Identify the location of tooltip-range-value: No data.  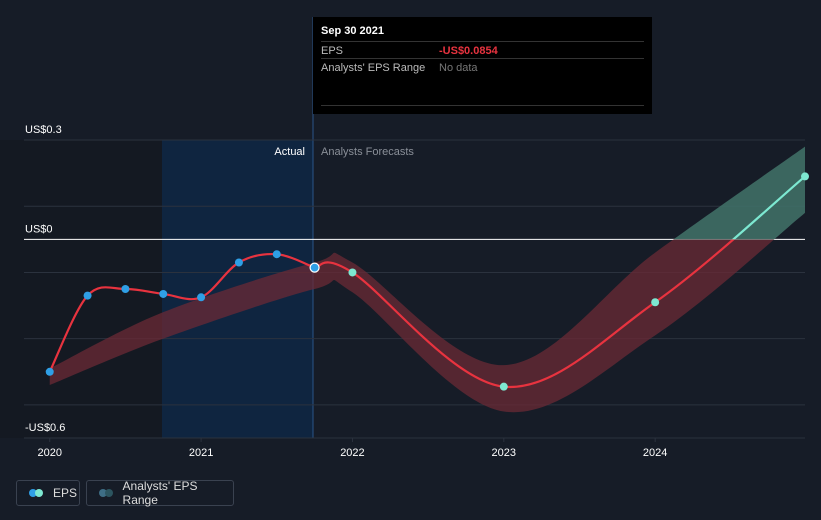
(458, 68).